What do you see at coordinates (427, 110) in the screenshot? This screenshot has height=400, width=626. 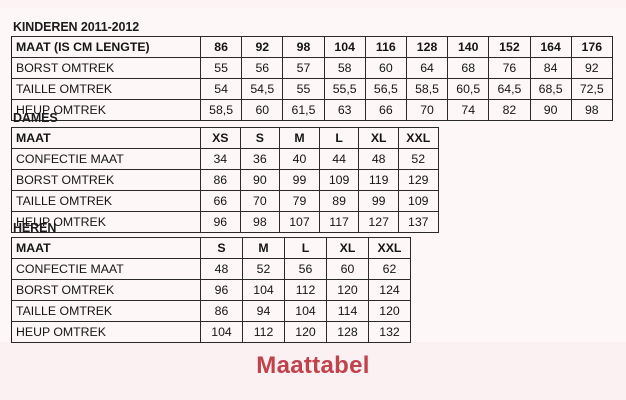 I see `value-cell: 70` at bounding box center [427, 110].